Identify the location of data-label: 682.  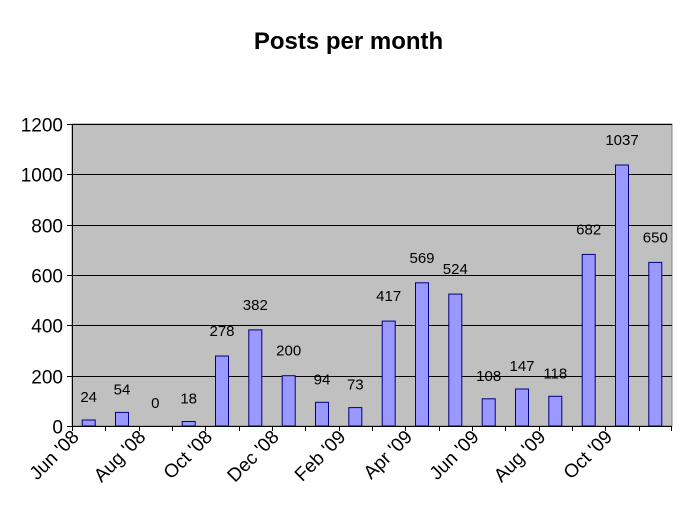
(588, 229).